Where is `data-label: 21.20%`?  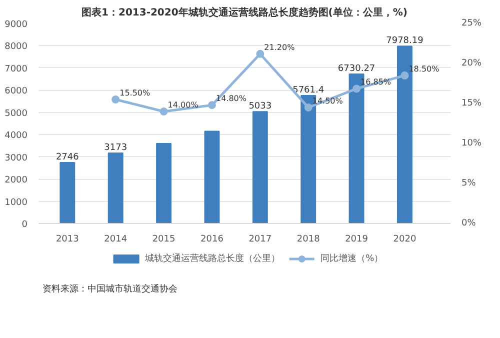
data-label: 21.20% is located at coordinates (280, 47).